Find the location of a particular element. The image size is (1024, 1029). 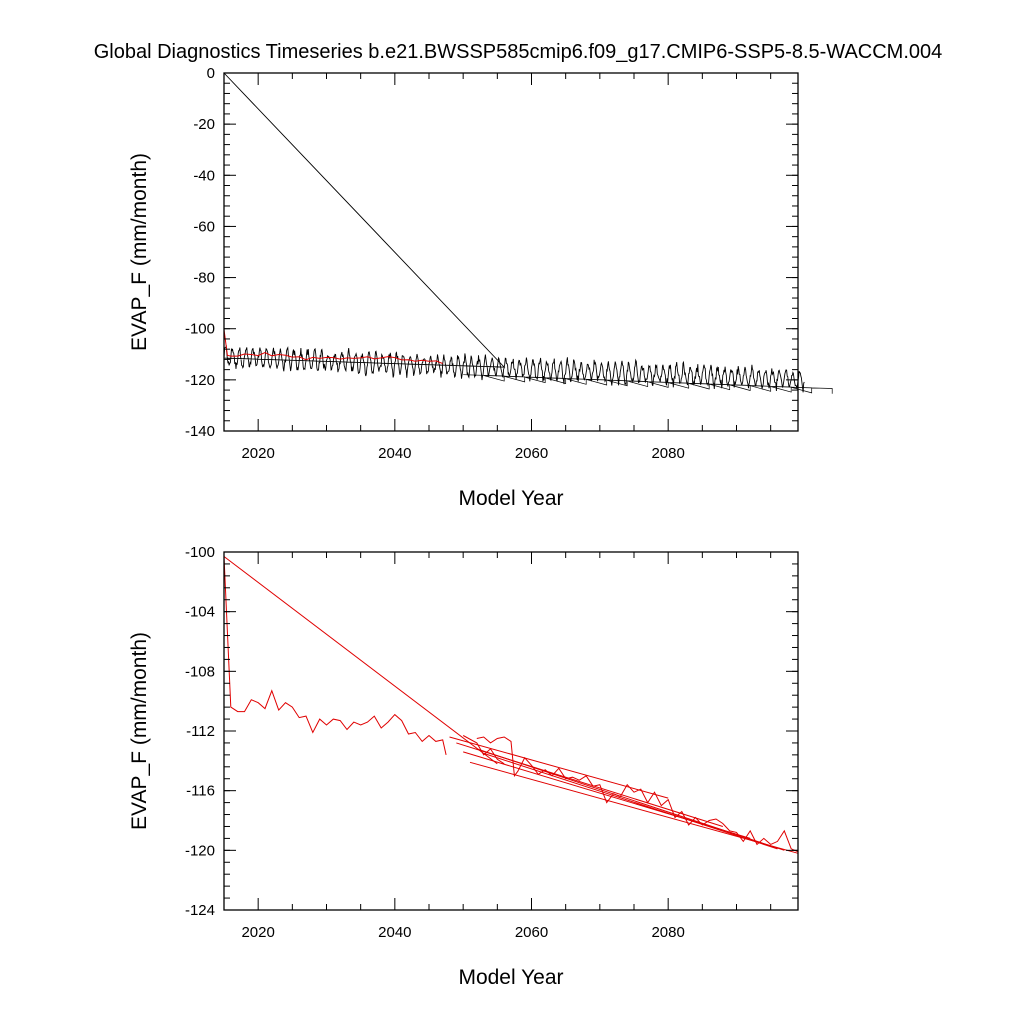

bottom-x-tick-label: 2040 is located at coordinates (394, 932).